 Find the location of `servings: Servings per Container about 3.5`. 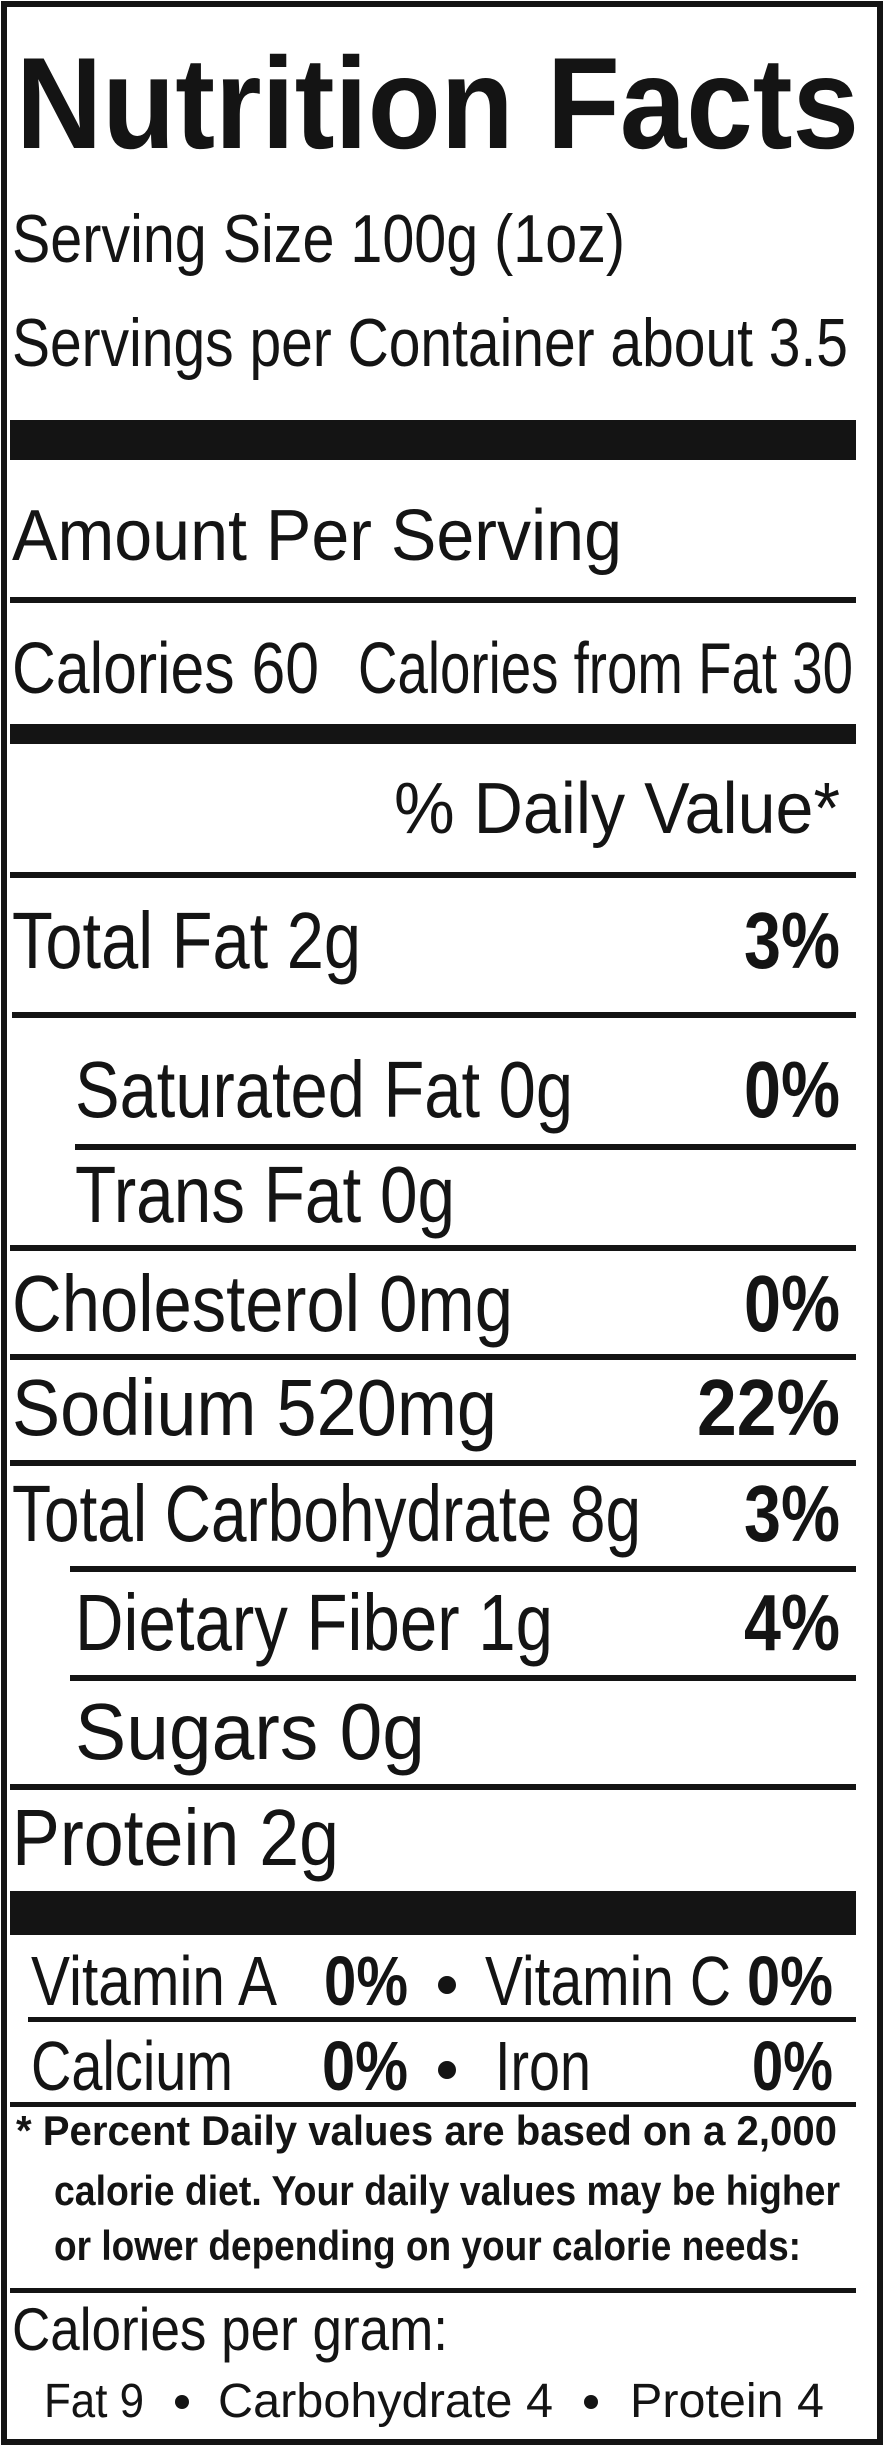

servings: Servings per Container about 3.5 is located at coordinates (430, 343).